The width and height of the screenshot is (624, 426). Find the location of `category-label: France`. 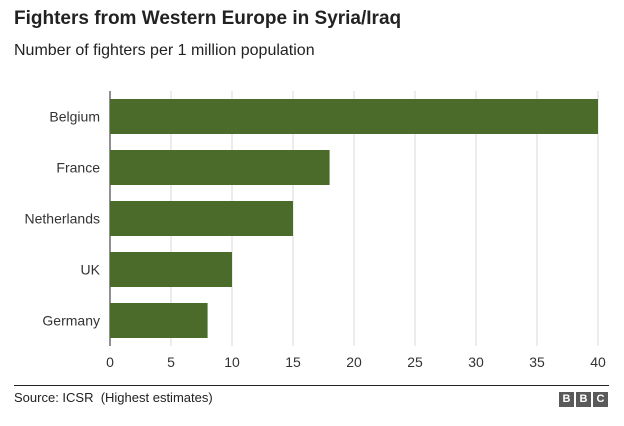

category-label: France is located at coordinates (78, 168).